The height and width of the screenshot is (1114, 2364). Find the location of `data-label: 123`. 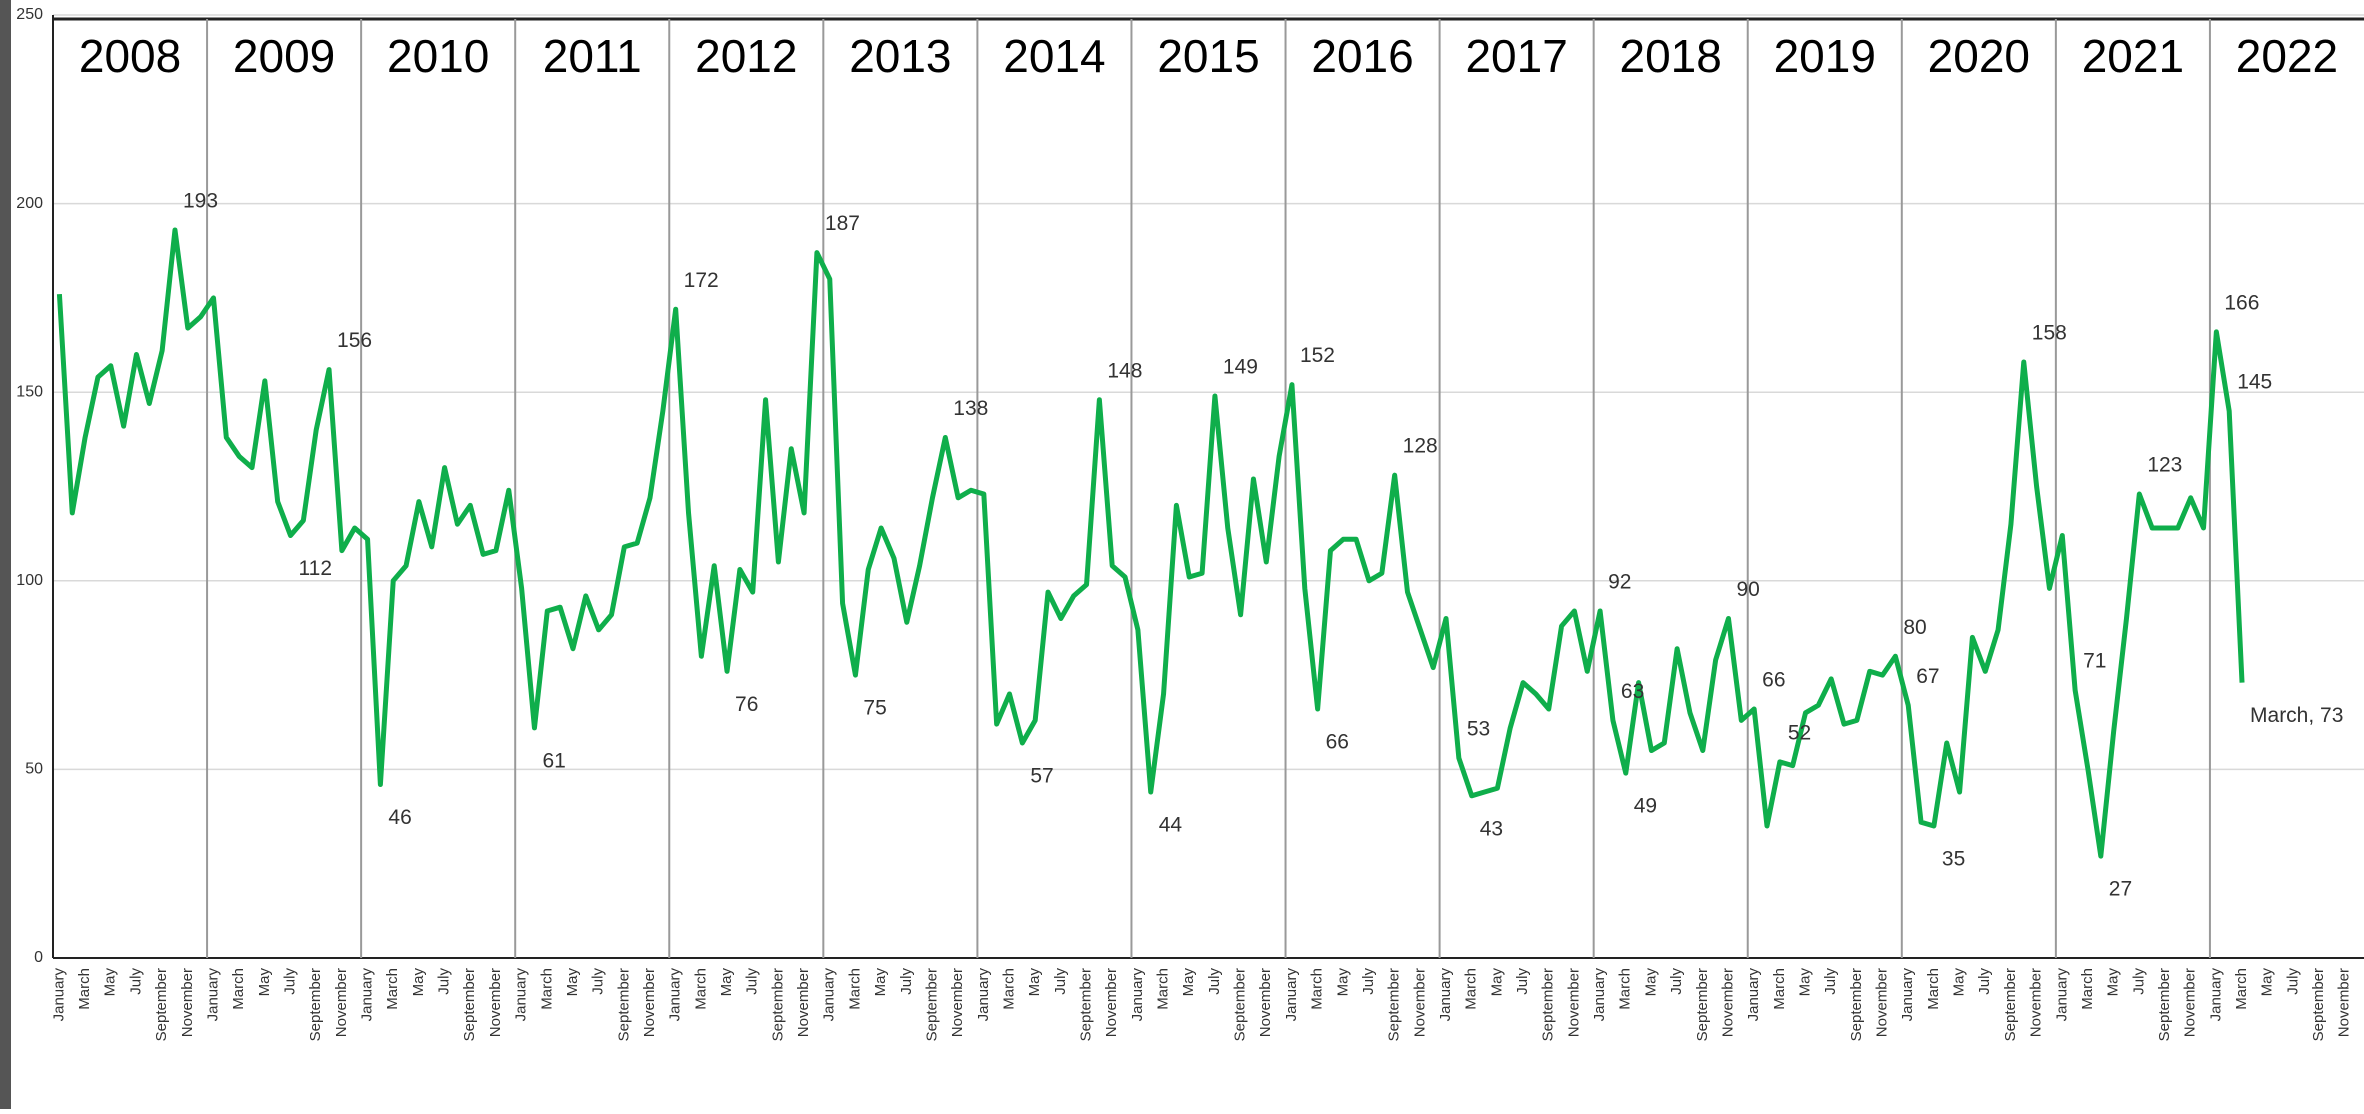

data-label: 123 is located at coordinates (2164, 465).